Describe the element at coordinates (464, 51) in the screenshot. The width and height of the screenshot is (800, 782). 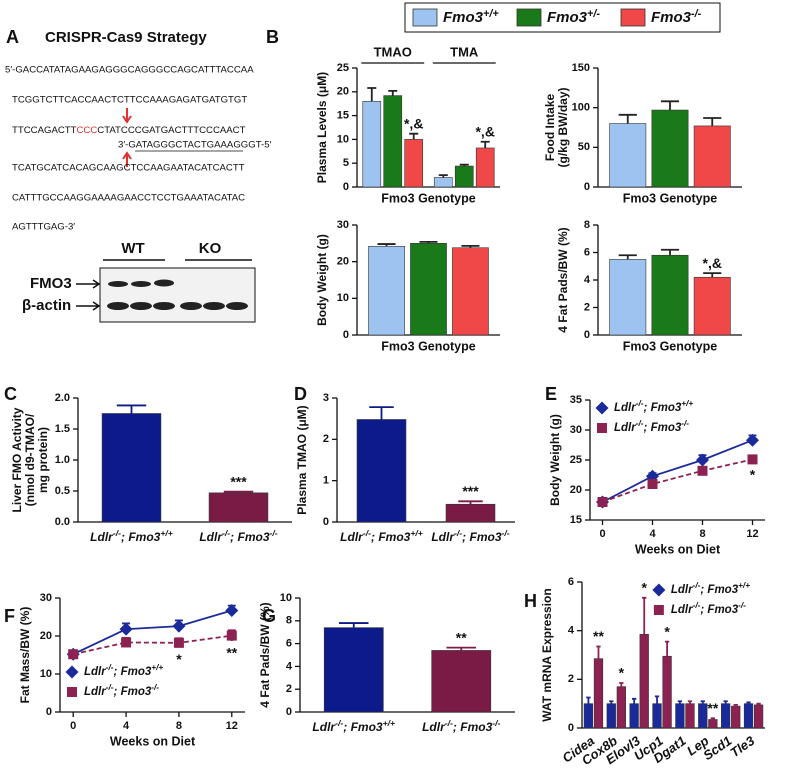
I see `group-label: TMA` at that location.